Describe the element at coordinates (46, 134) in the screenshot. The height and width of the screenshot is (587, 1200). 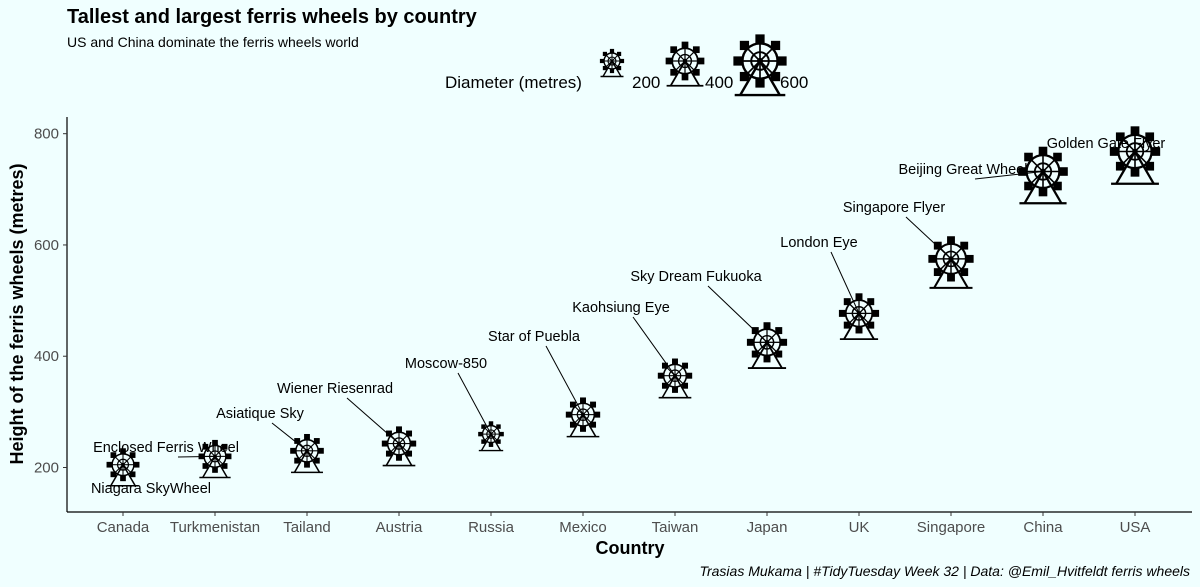
I see `y-tick-label: 800` at that location.